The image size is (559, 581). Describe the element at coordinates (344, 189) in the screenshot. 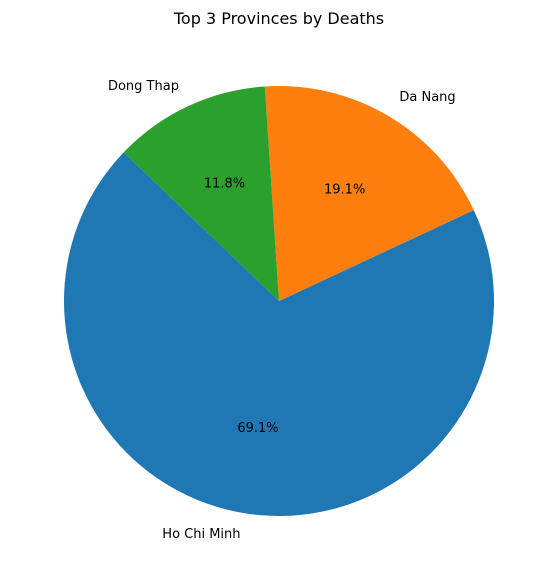

I see `slice-percent-da-nang: 19.1%` at that location.